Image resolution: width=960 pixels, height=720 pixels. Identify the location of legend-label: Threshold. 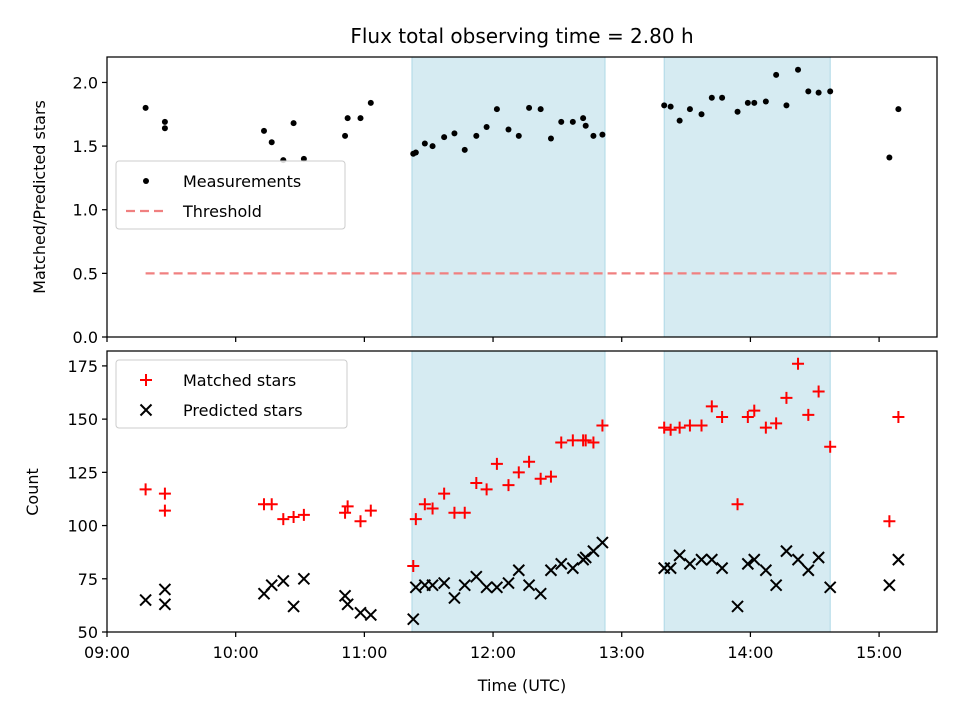
(222, 211).